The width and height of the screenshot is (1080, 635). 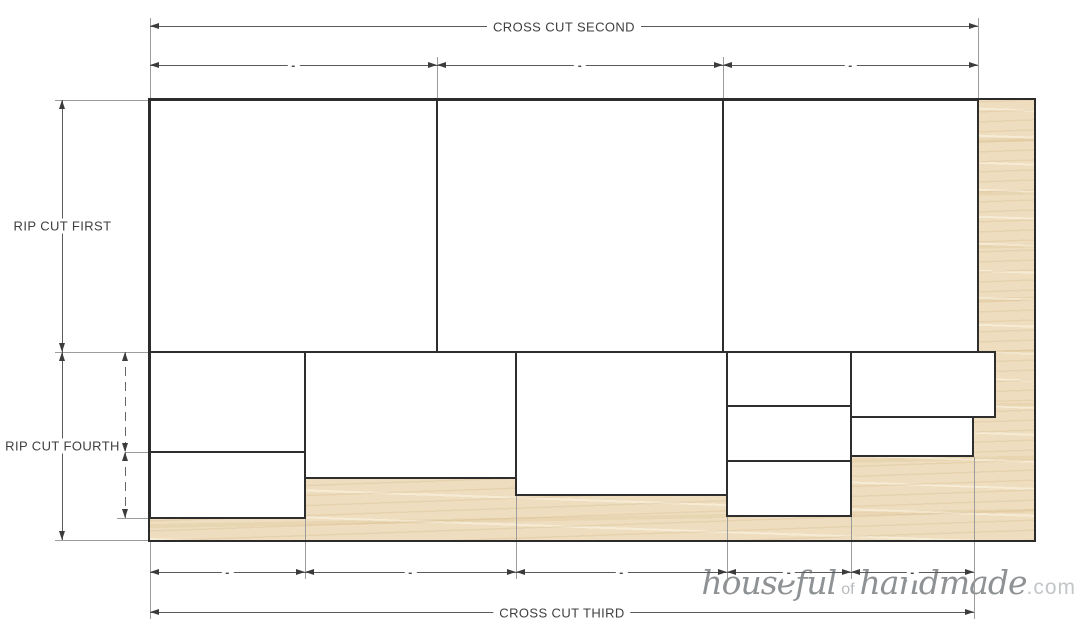 What do you see at coordinates (943, 582) in the screenshot?
I see `watermark-word-handmade: handmade` at bounding box center [943, 582].